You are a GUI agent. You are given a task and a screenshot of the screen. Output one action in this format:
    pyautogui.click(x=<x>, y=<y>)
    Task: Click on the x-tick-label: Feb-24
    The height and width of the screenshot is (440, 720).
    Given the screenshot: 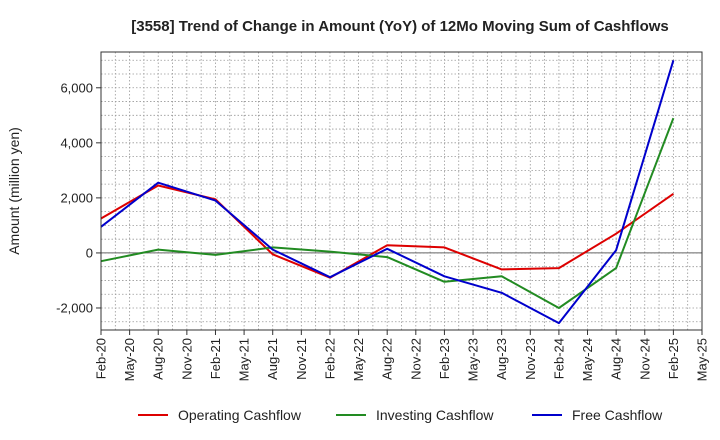 What is the action you would take?
    pyautogui.click(x=558, y=358)
    